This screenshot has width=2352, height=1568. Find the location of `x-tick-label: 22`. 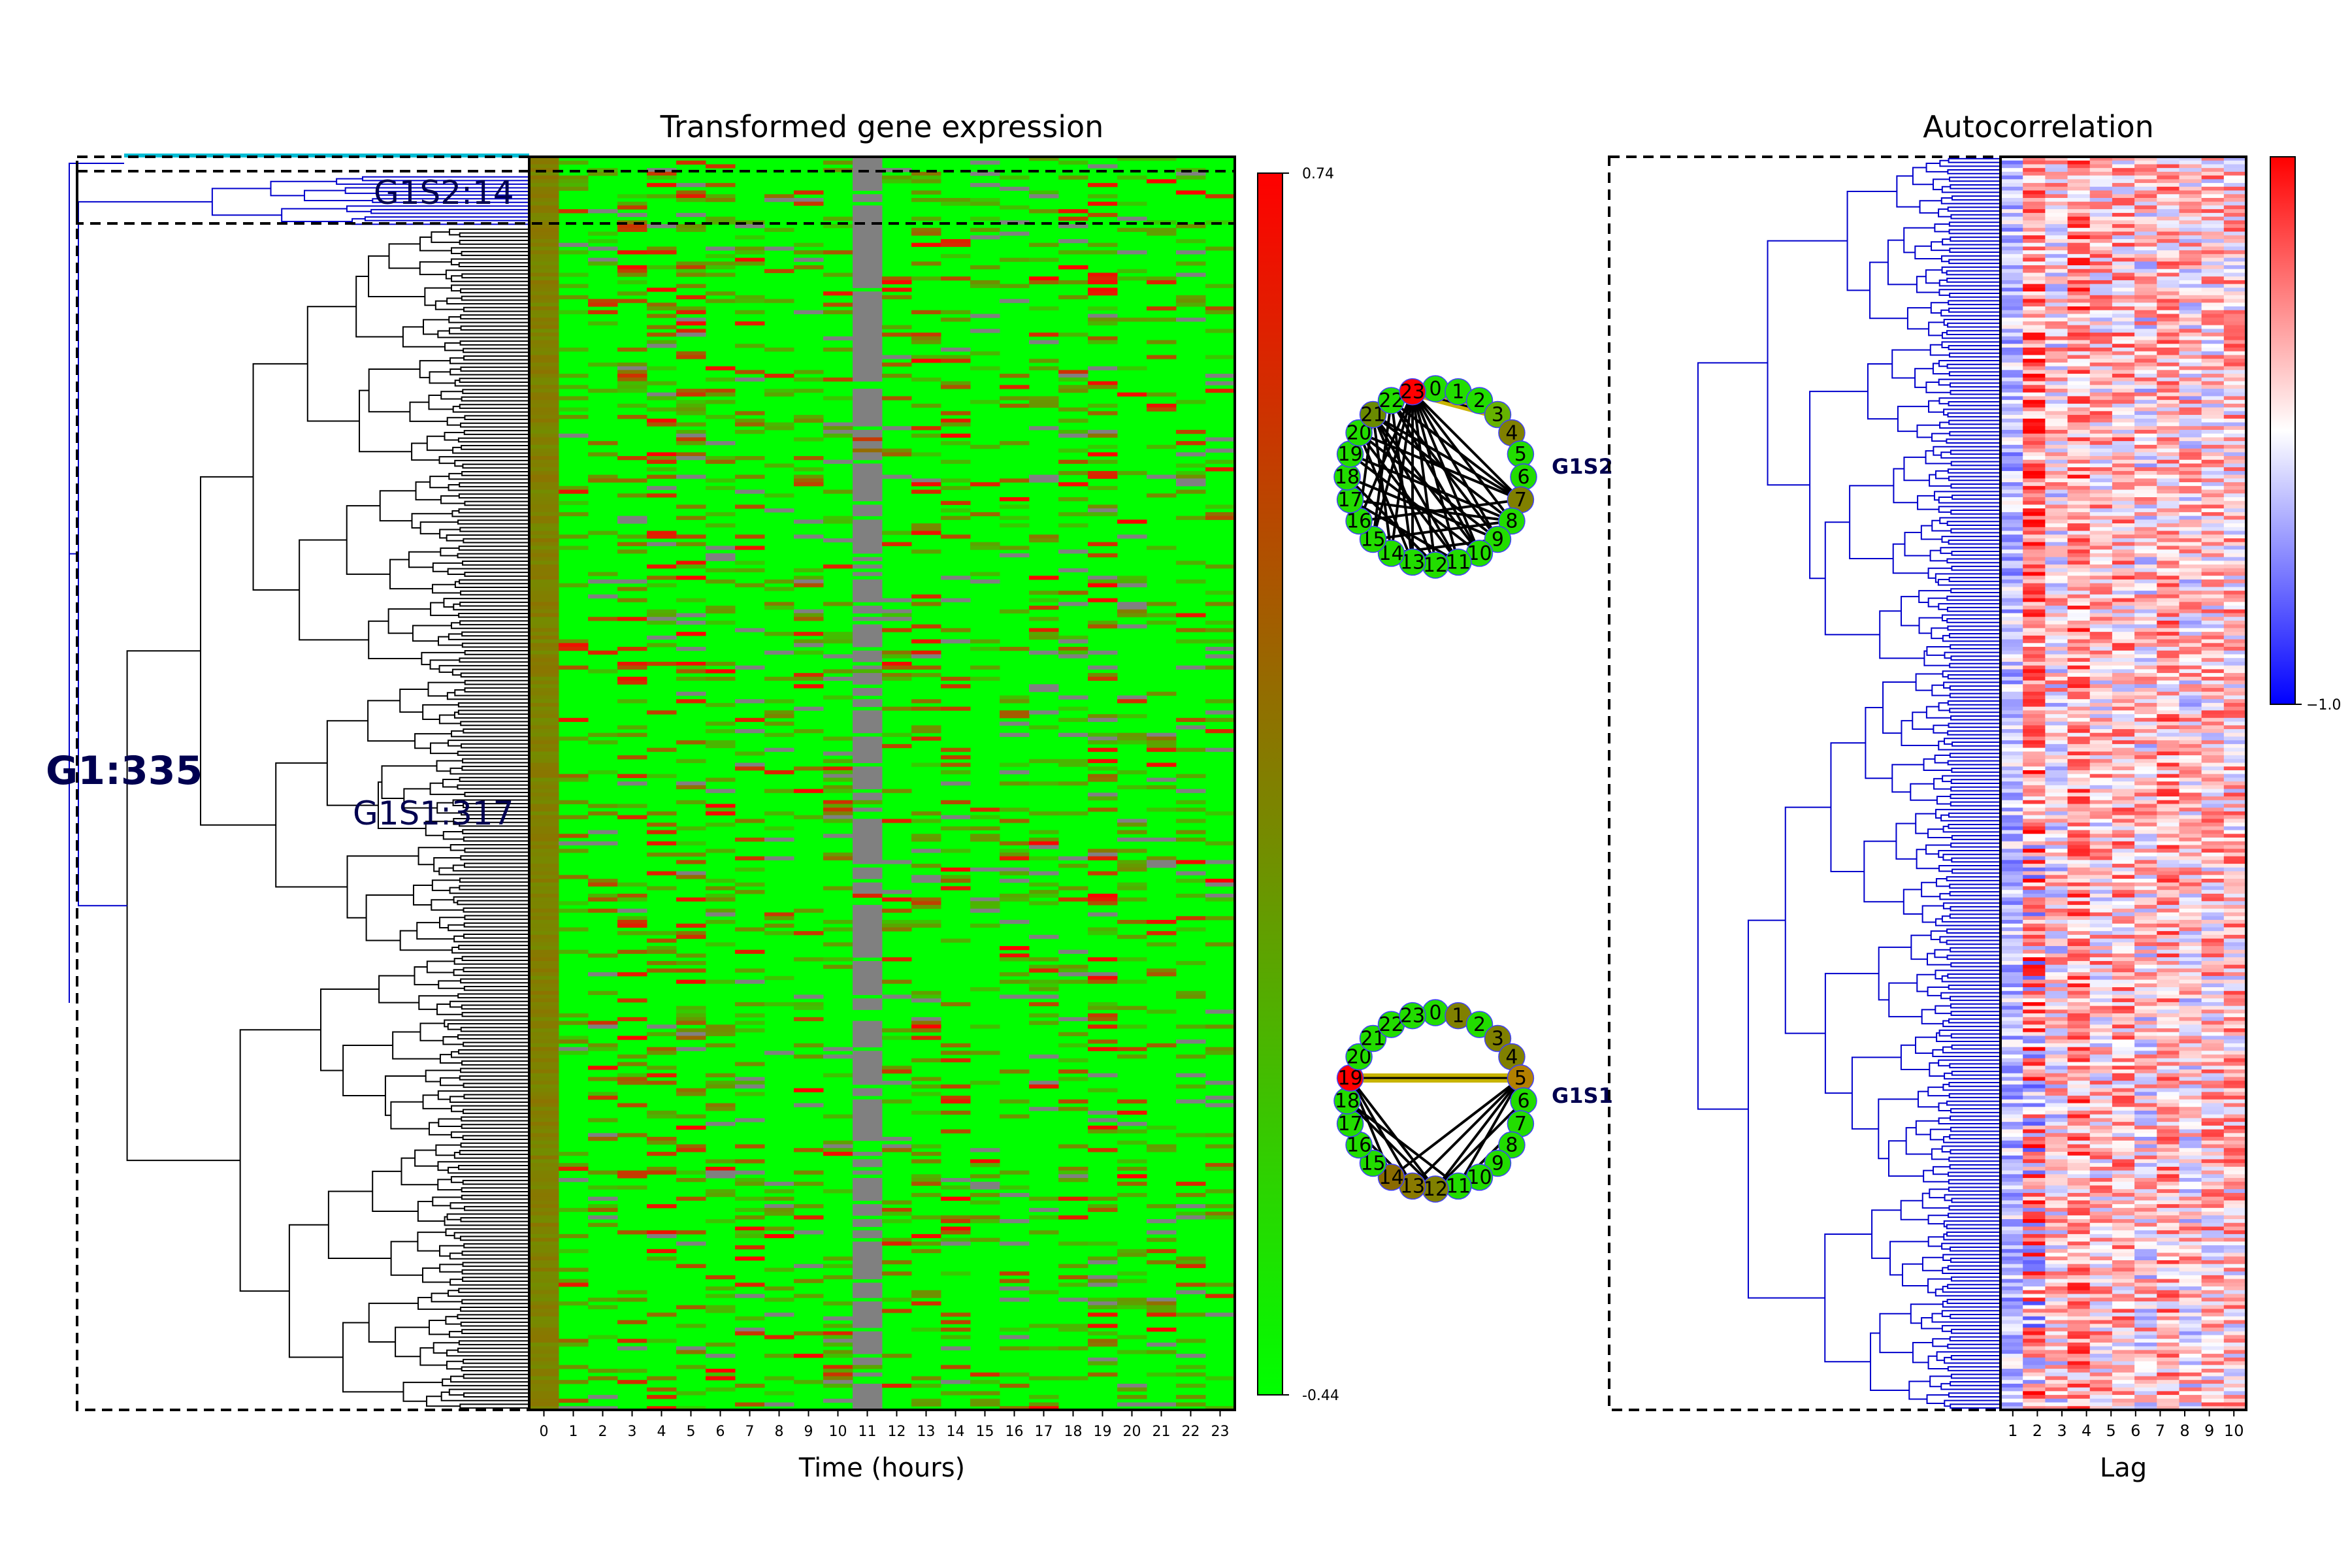

x-tick-label: 22 is located at coordinates (1191, 1432).